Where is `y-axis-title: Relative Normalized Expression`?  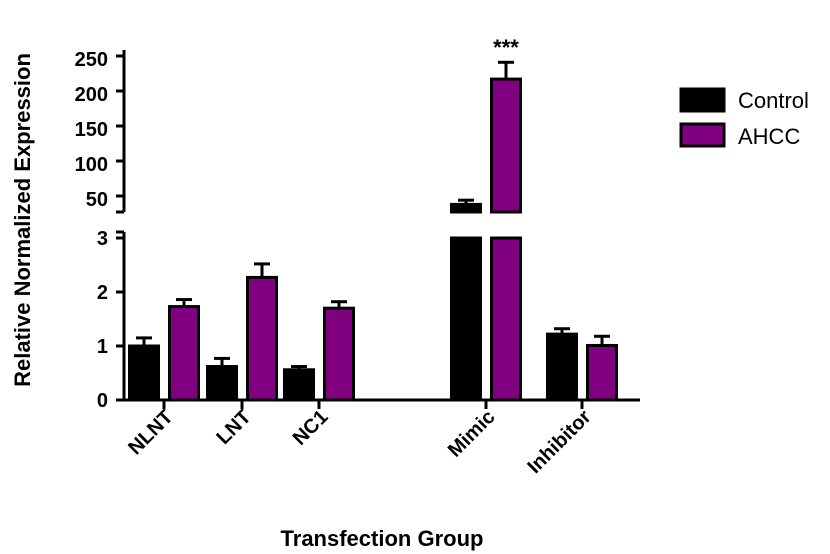 y-axis-title: Relative Normalized Expression is located at coordinates (22, 220).